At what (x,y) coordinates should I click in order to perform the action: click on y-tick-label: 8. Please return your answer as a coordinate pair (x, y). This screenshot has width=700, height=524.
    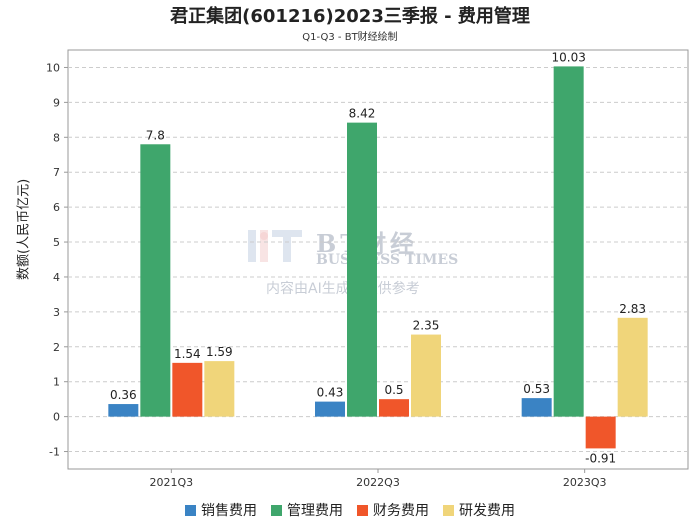
    Looking at the image, I should click on (56, 137).